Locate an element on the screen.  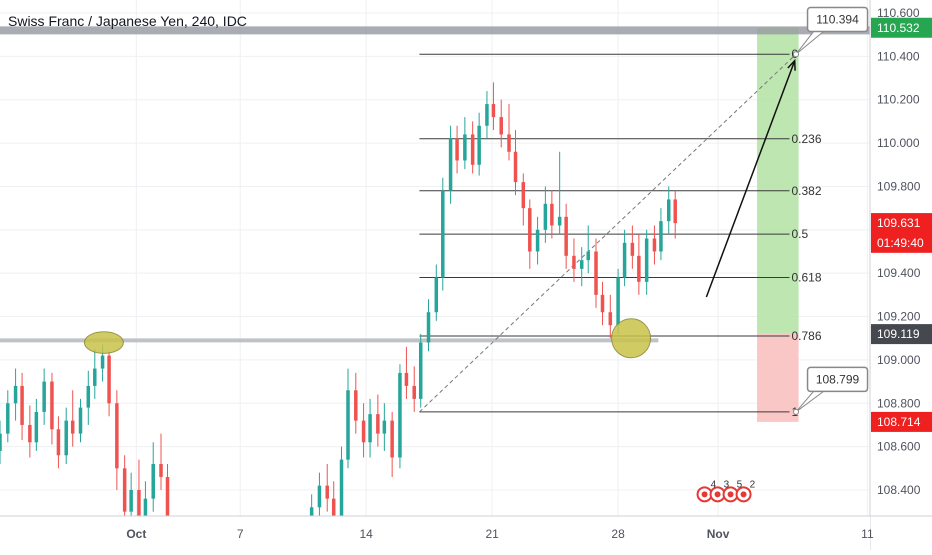
fib-level-label: 0.382 is located at coordinates (806, 191).